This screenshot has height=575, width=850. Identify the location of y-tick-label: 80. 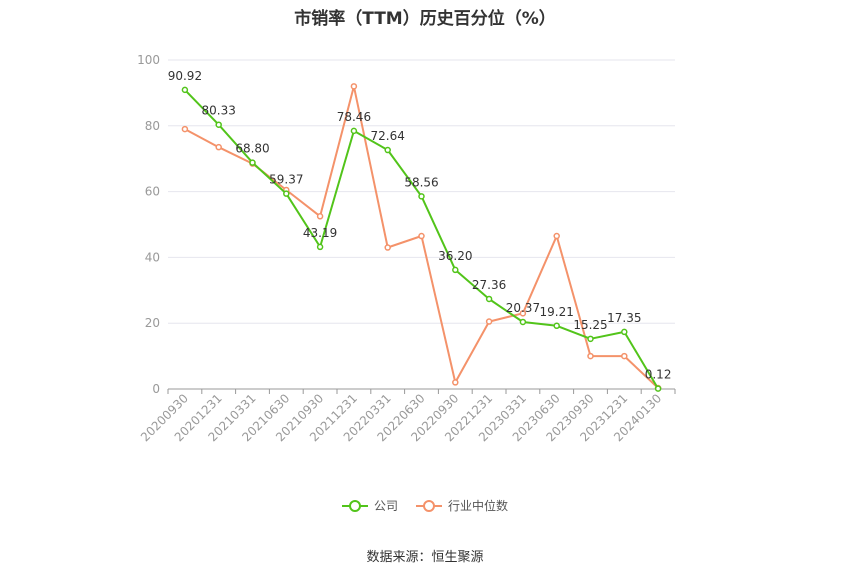
(152, 126).